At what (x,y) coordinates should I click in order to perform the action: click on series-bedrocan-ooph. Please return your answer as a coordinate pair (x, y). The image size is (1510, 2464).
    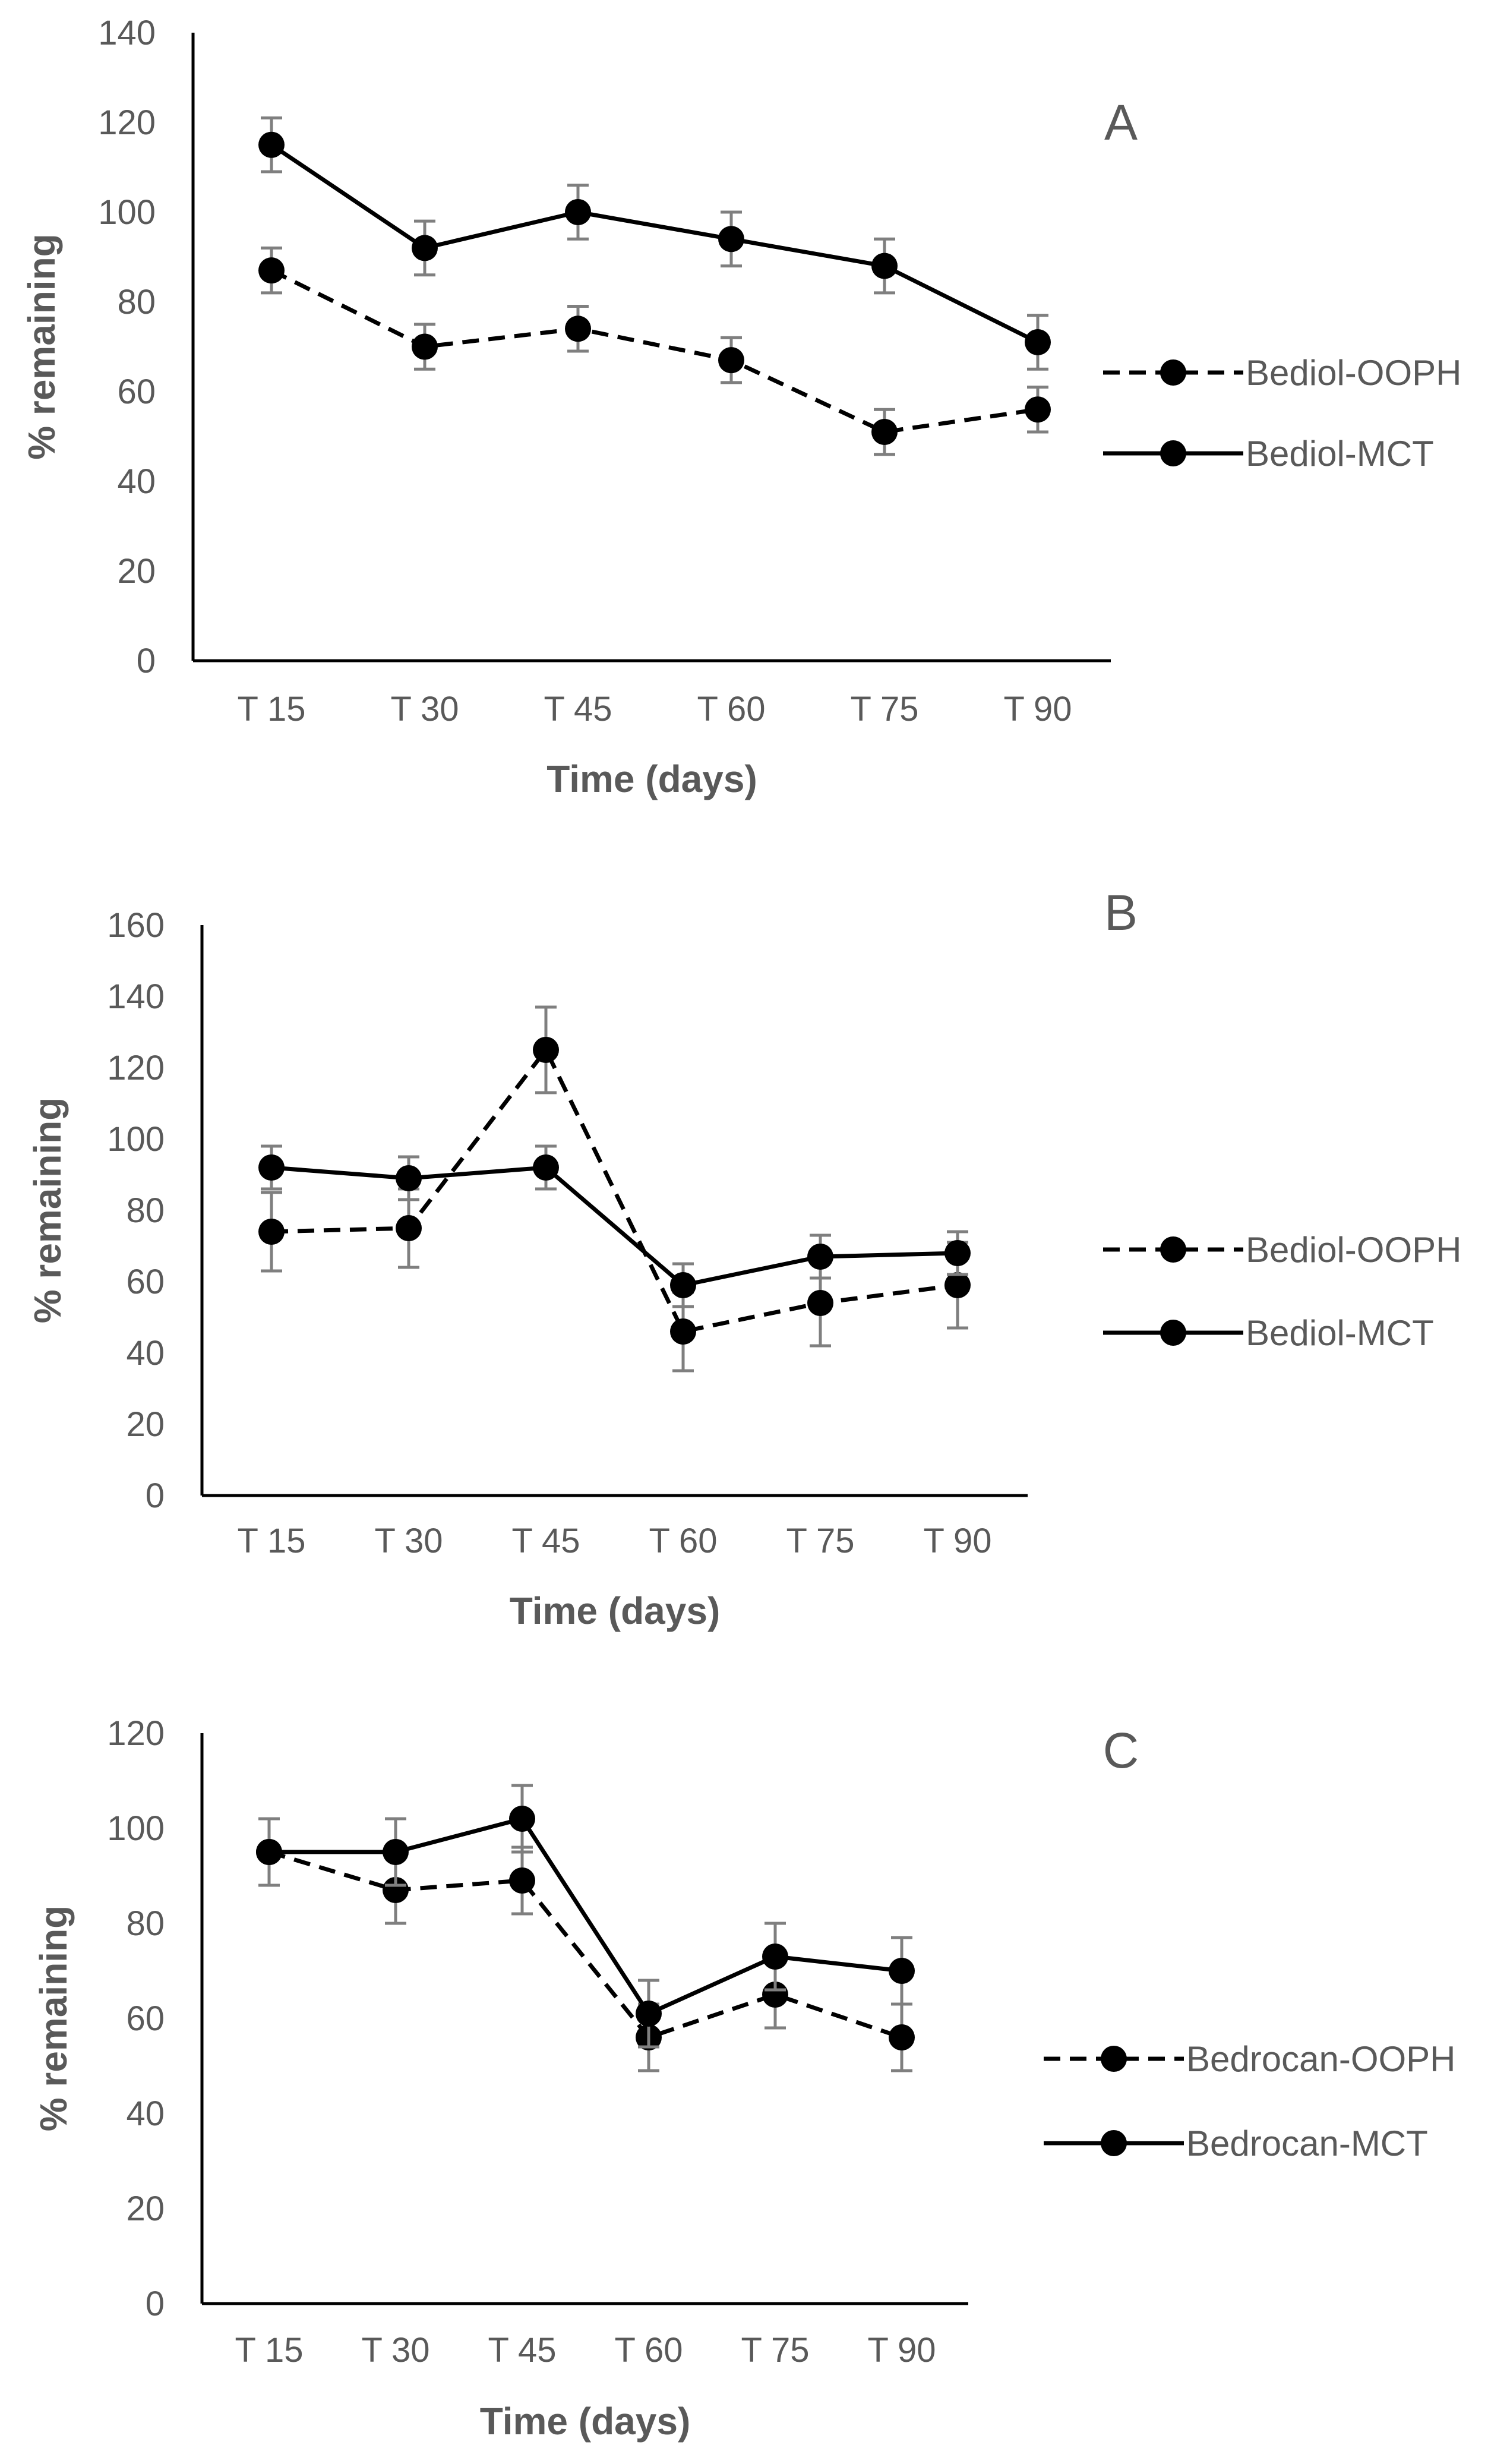
    Looking at the image, I should click on (585, 1944).